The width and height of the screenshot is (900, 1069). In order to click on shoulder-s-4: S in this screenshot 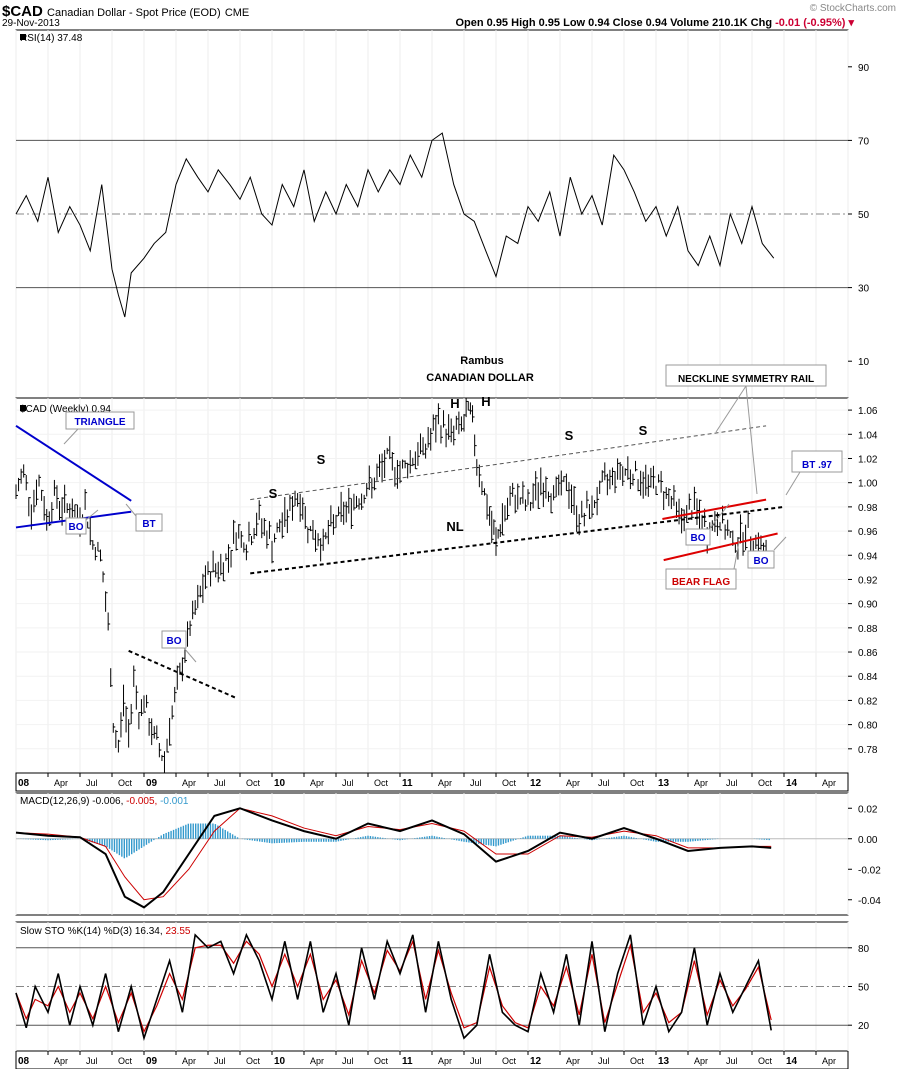, I will do `click(643, 430)`.